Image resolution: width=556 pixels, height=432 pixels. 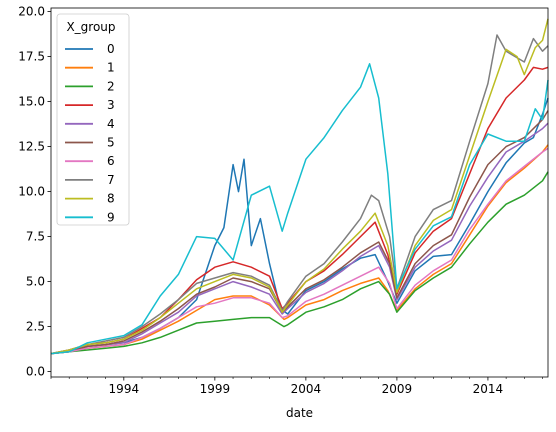 What do you see at coordinates (111, 143) in the screenshot?
I see `legend-label: 5` at bounding box center [111, 143].